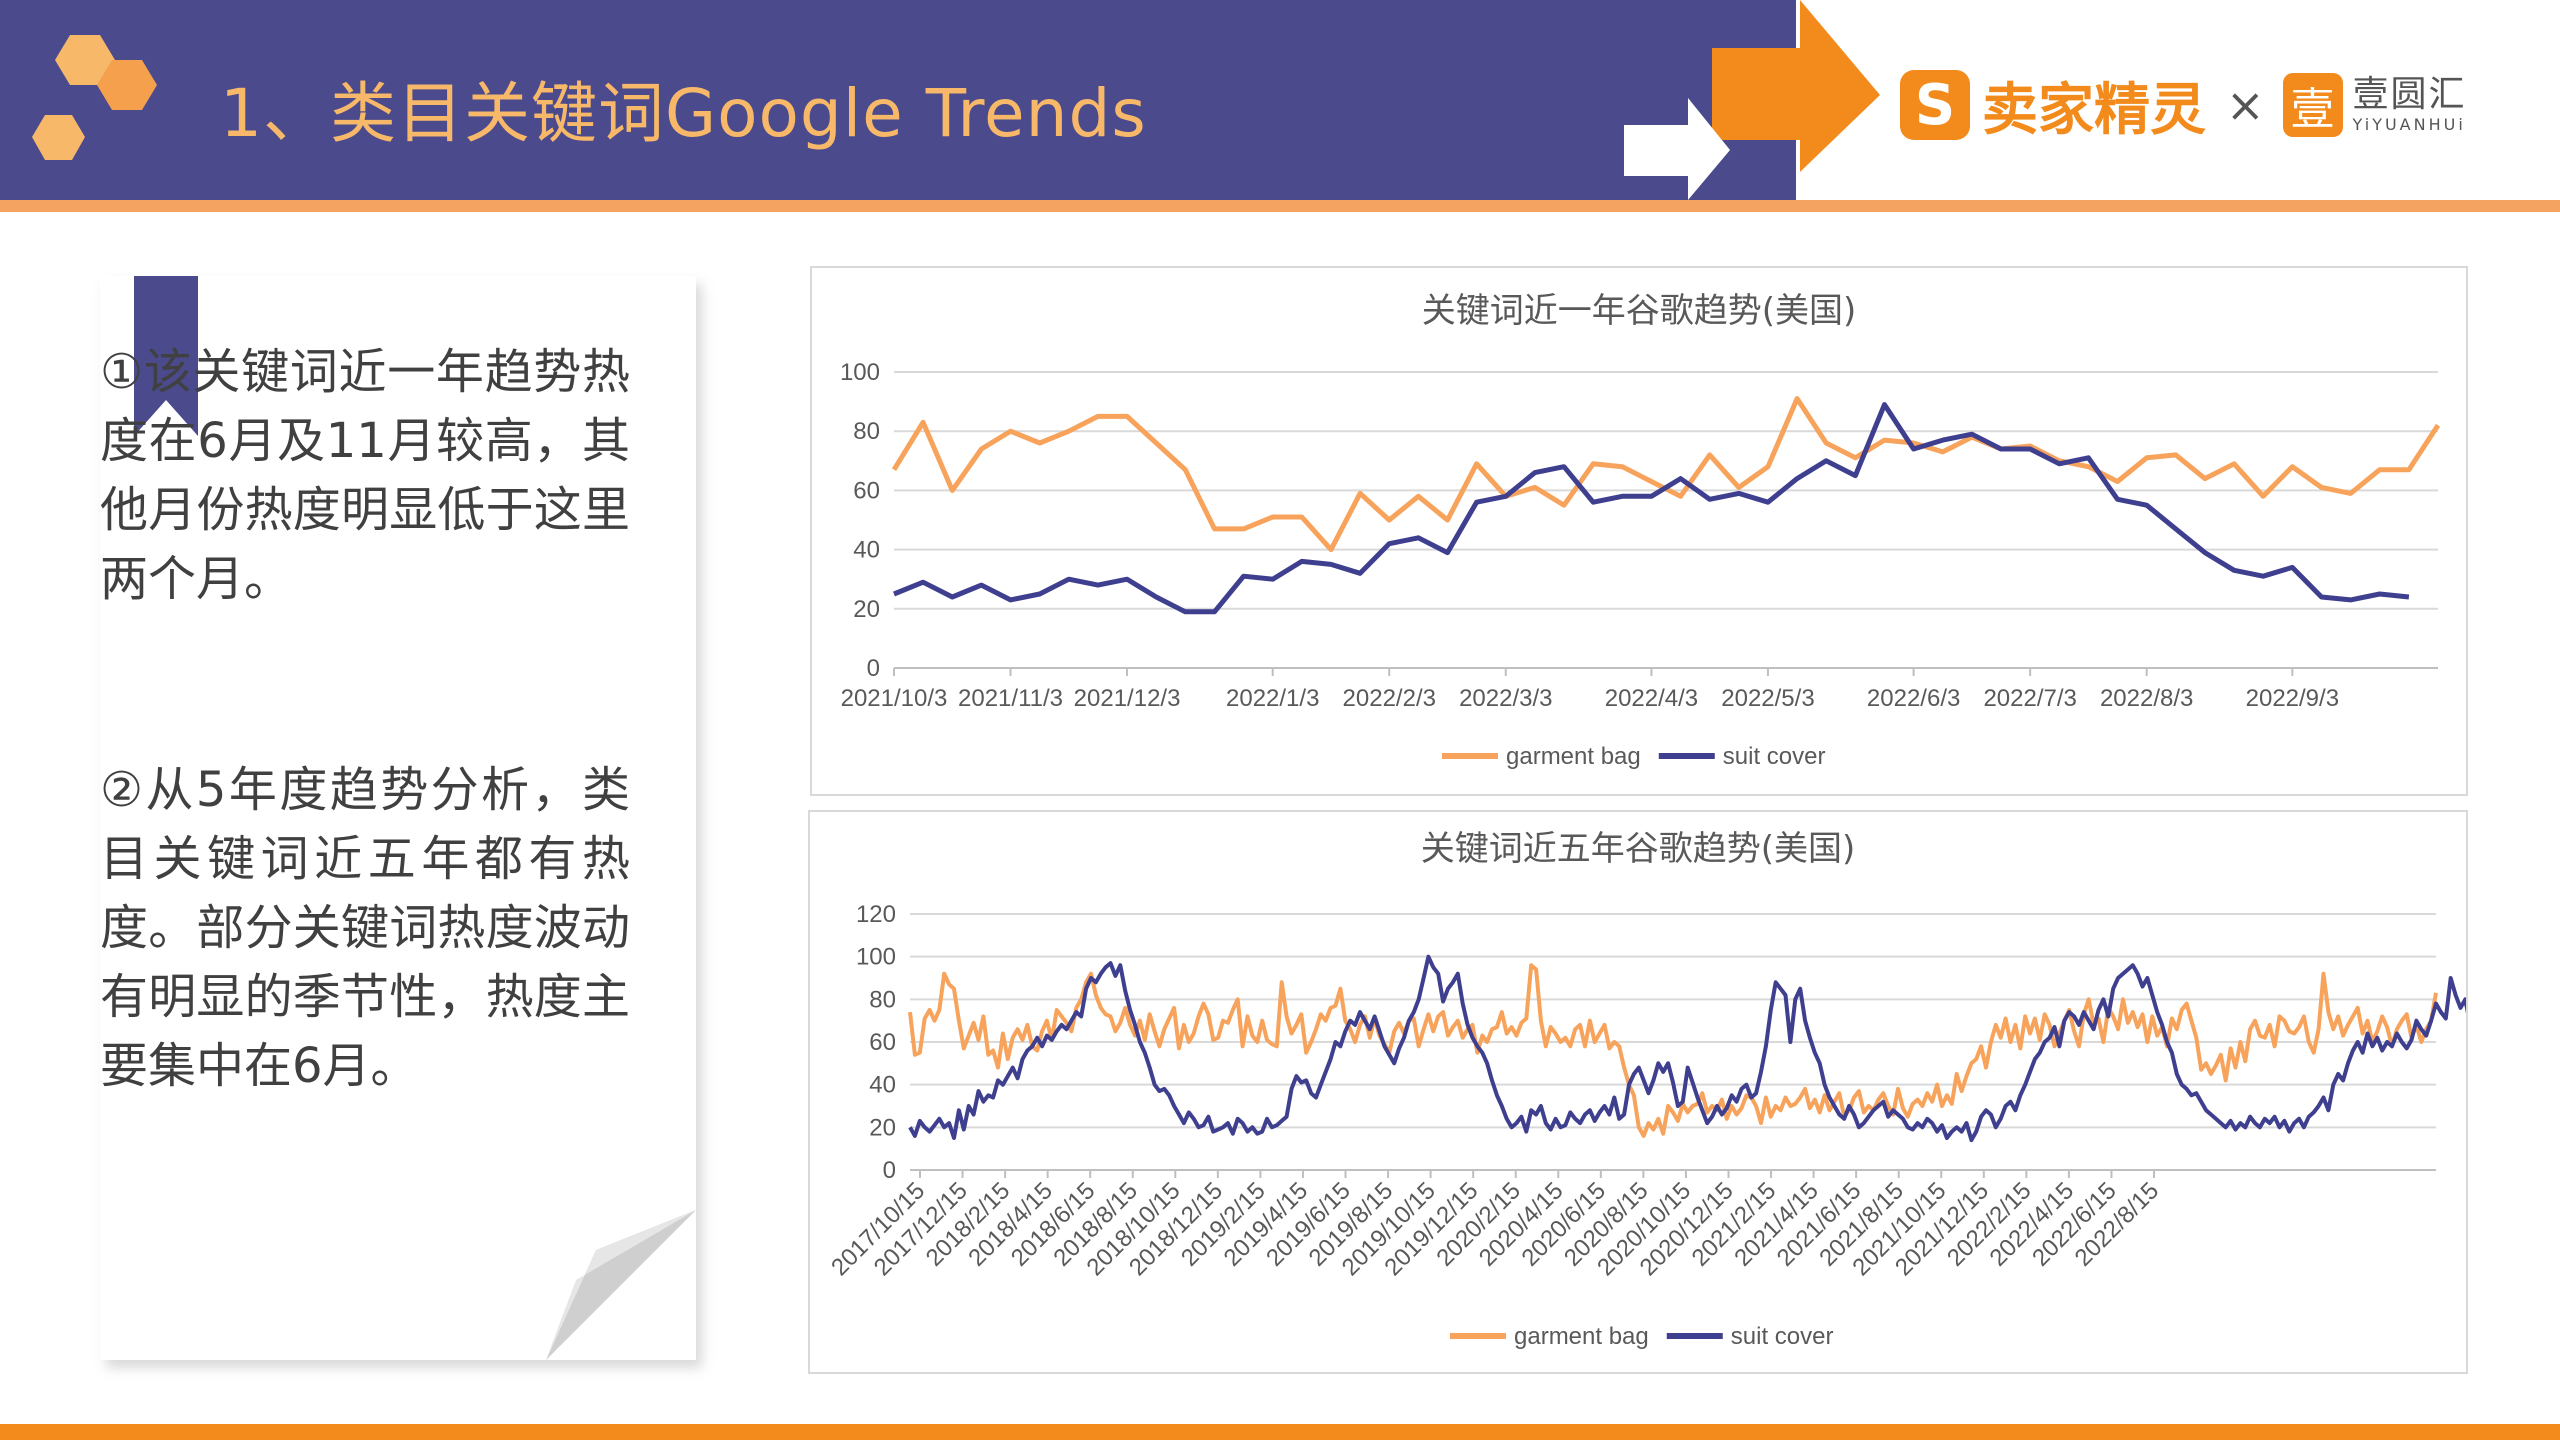  What do you see at coordinates (1638, 849) in the screenshot?
I see `chart-title: 关键词近五年谷歌趋势(美国)` at bounding box center [1638, 849].